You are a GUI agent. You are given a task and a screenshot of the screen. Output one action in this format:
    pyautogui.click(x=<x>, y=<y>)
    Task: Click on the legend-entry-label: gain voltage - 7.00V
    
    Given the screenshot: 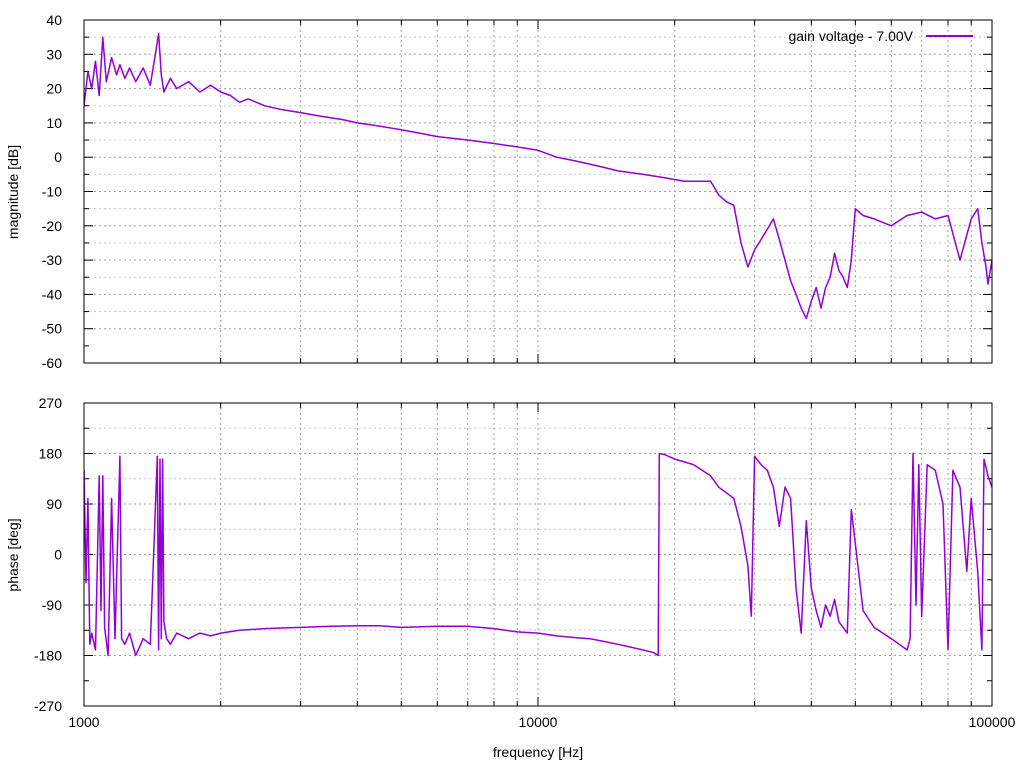 What is the action you would take?
    pyautogui.click(x=850, y=36)
    